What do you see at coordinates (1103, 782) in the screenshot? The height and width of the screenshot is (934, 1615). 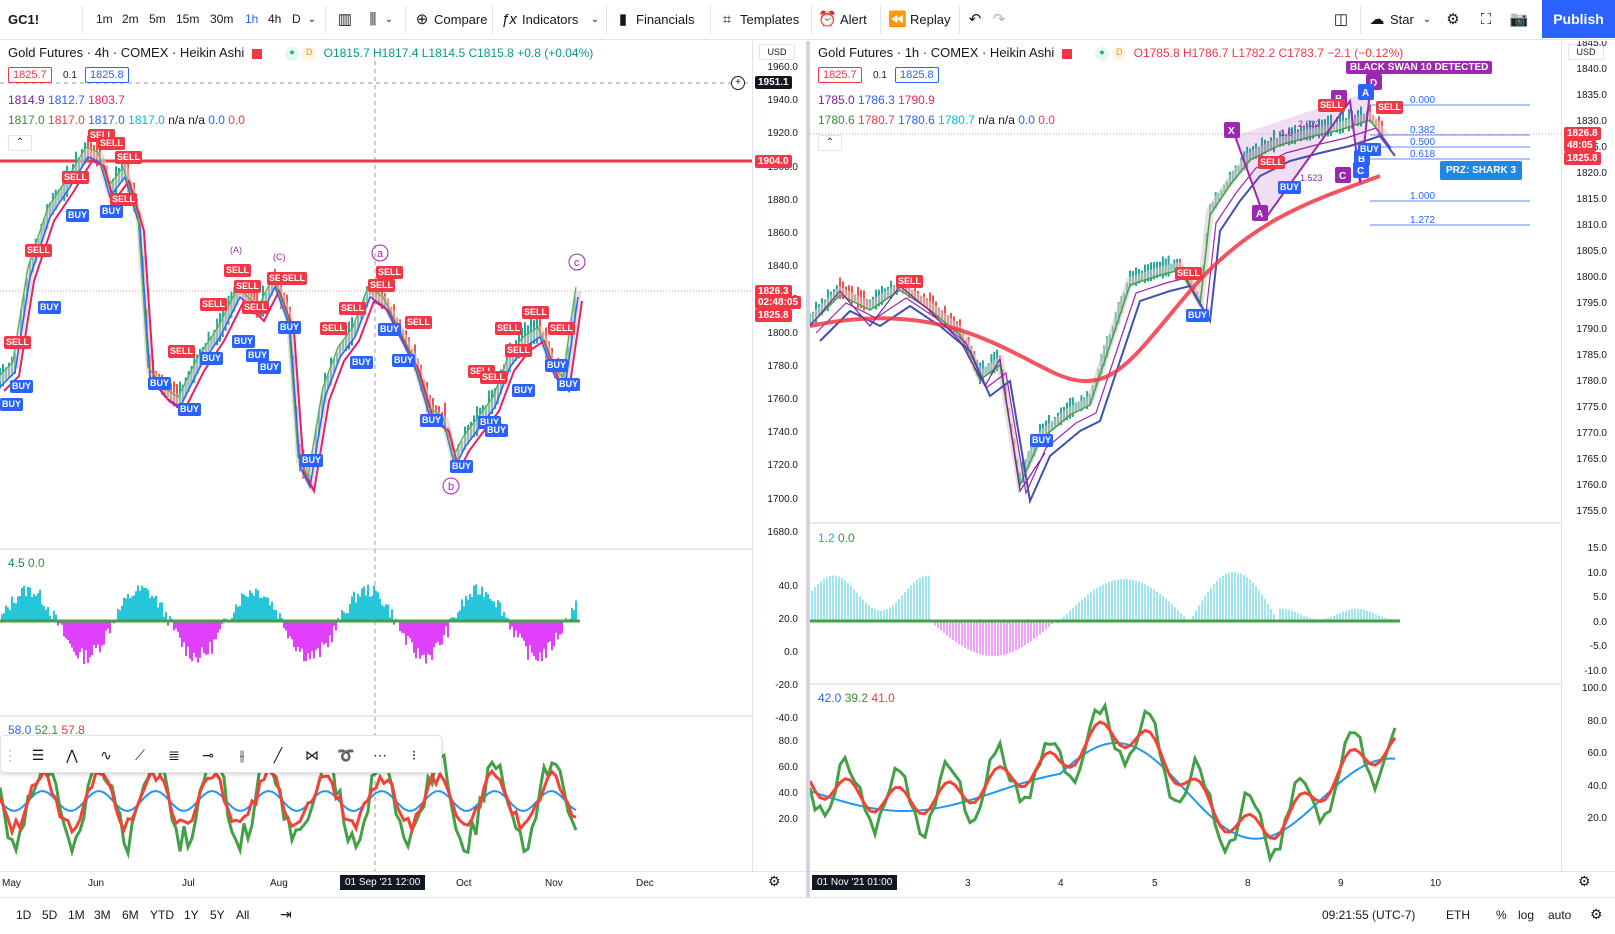 I see `osc-line-green` at bounding box center [1103, 782].